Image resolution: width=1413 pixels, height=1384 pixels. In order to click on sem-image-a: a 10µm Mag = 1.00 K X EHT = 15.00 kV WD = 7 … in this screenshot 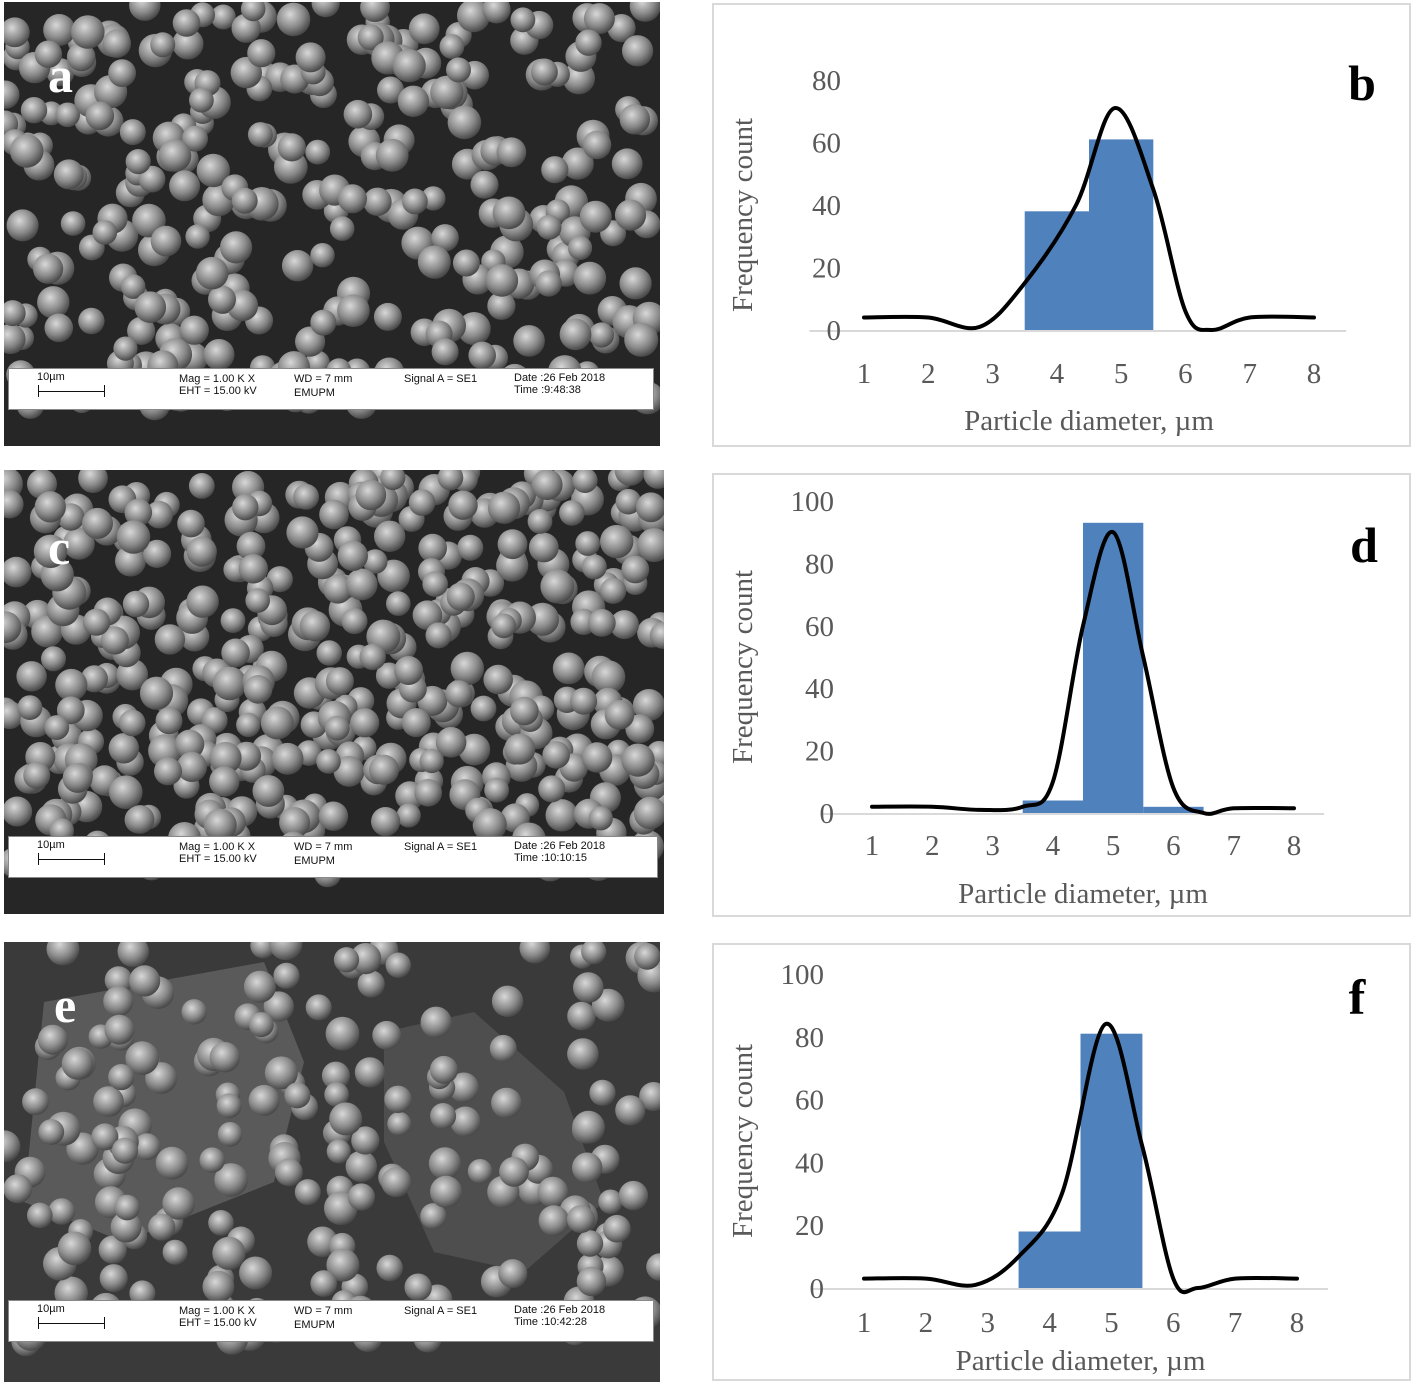, I will do `click(332, 224)`.